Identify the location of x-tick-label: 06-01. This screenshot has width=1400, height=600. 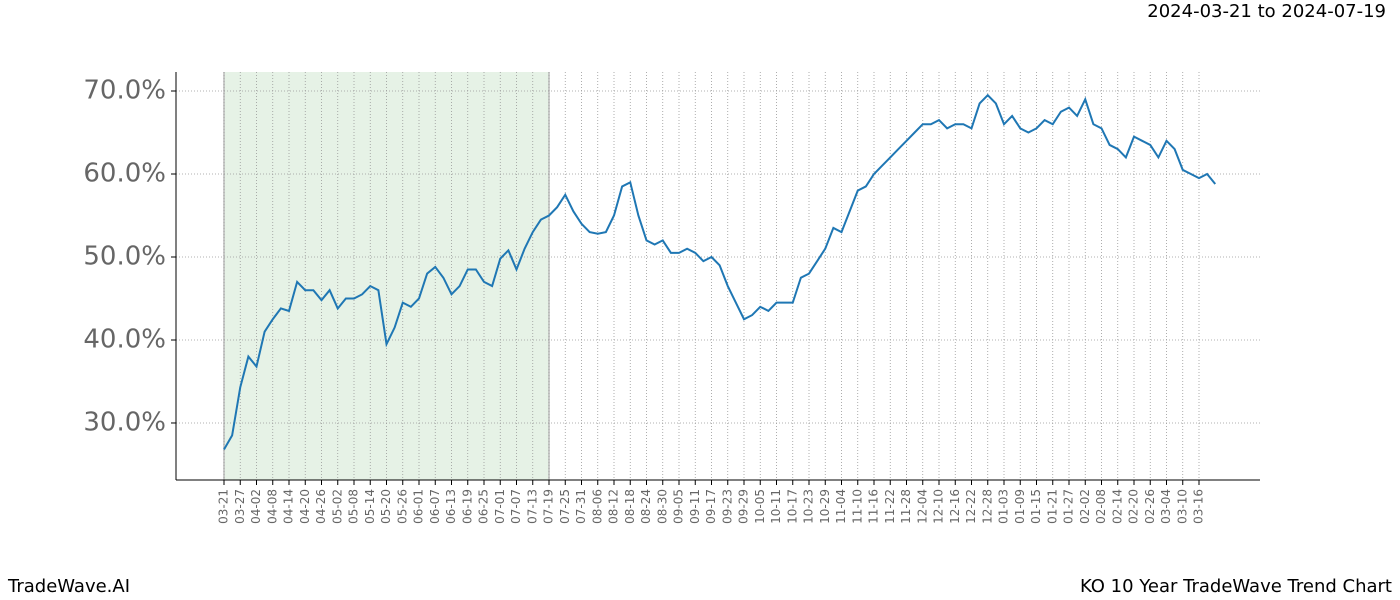
(419, 506).